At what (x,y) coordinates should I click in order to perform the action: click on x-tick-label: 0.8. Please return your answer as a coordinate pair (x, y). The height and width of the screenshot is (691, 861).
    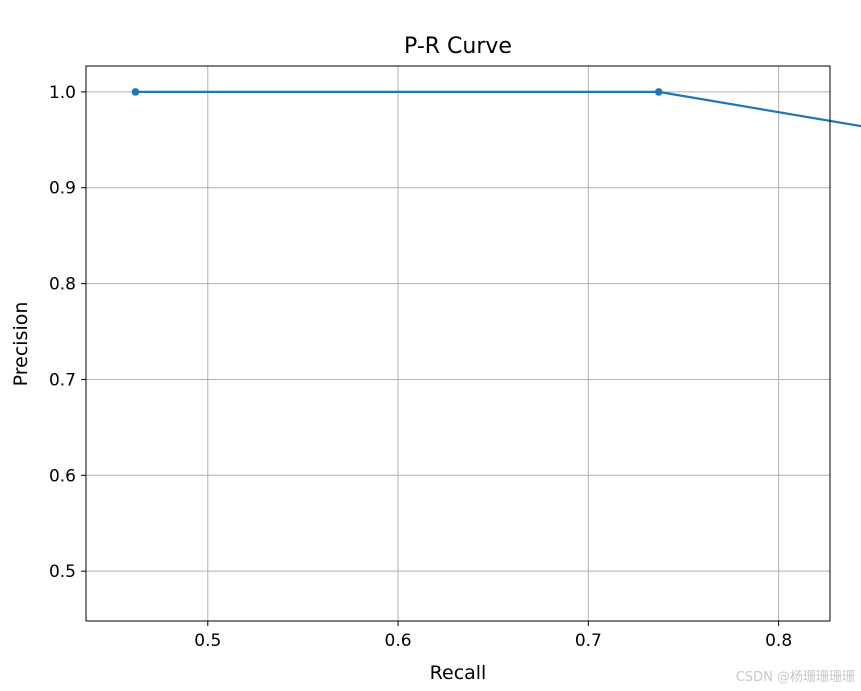
    Looking at the image, I should click on (778, 641).